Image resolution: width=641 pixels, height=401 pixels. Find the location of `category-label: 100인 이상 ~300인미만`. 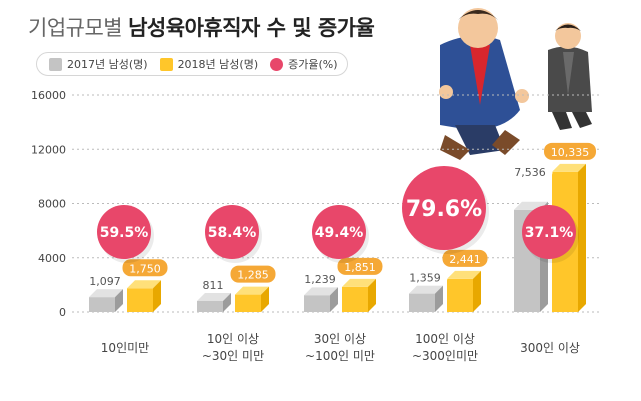

category-label: 100인 이상 ~300인미만 is located at coordinates (445, 348).